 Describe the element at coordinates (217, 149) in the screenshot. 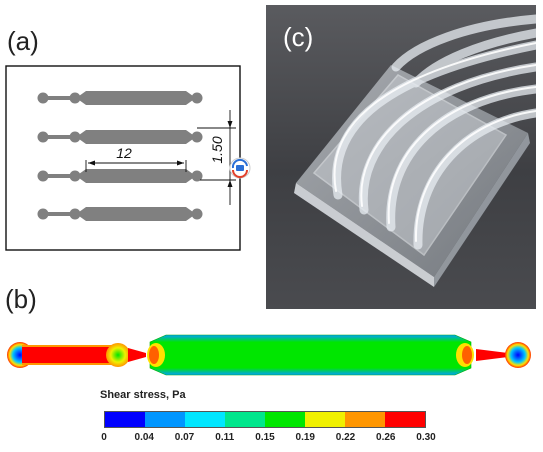

I see `spacing-dimension-label: 1.50` at that location.